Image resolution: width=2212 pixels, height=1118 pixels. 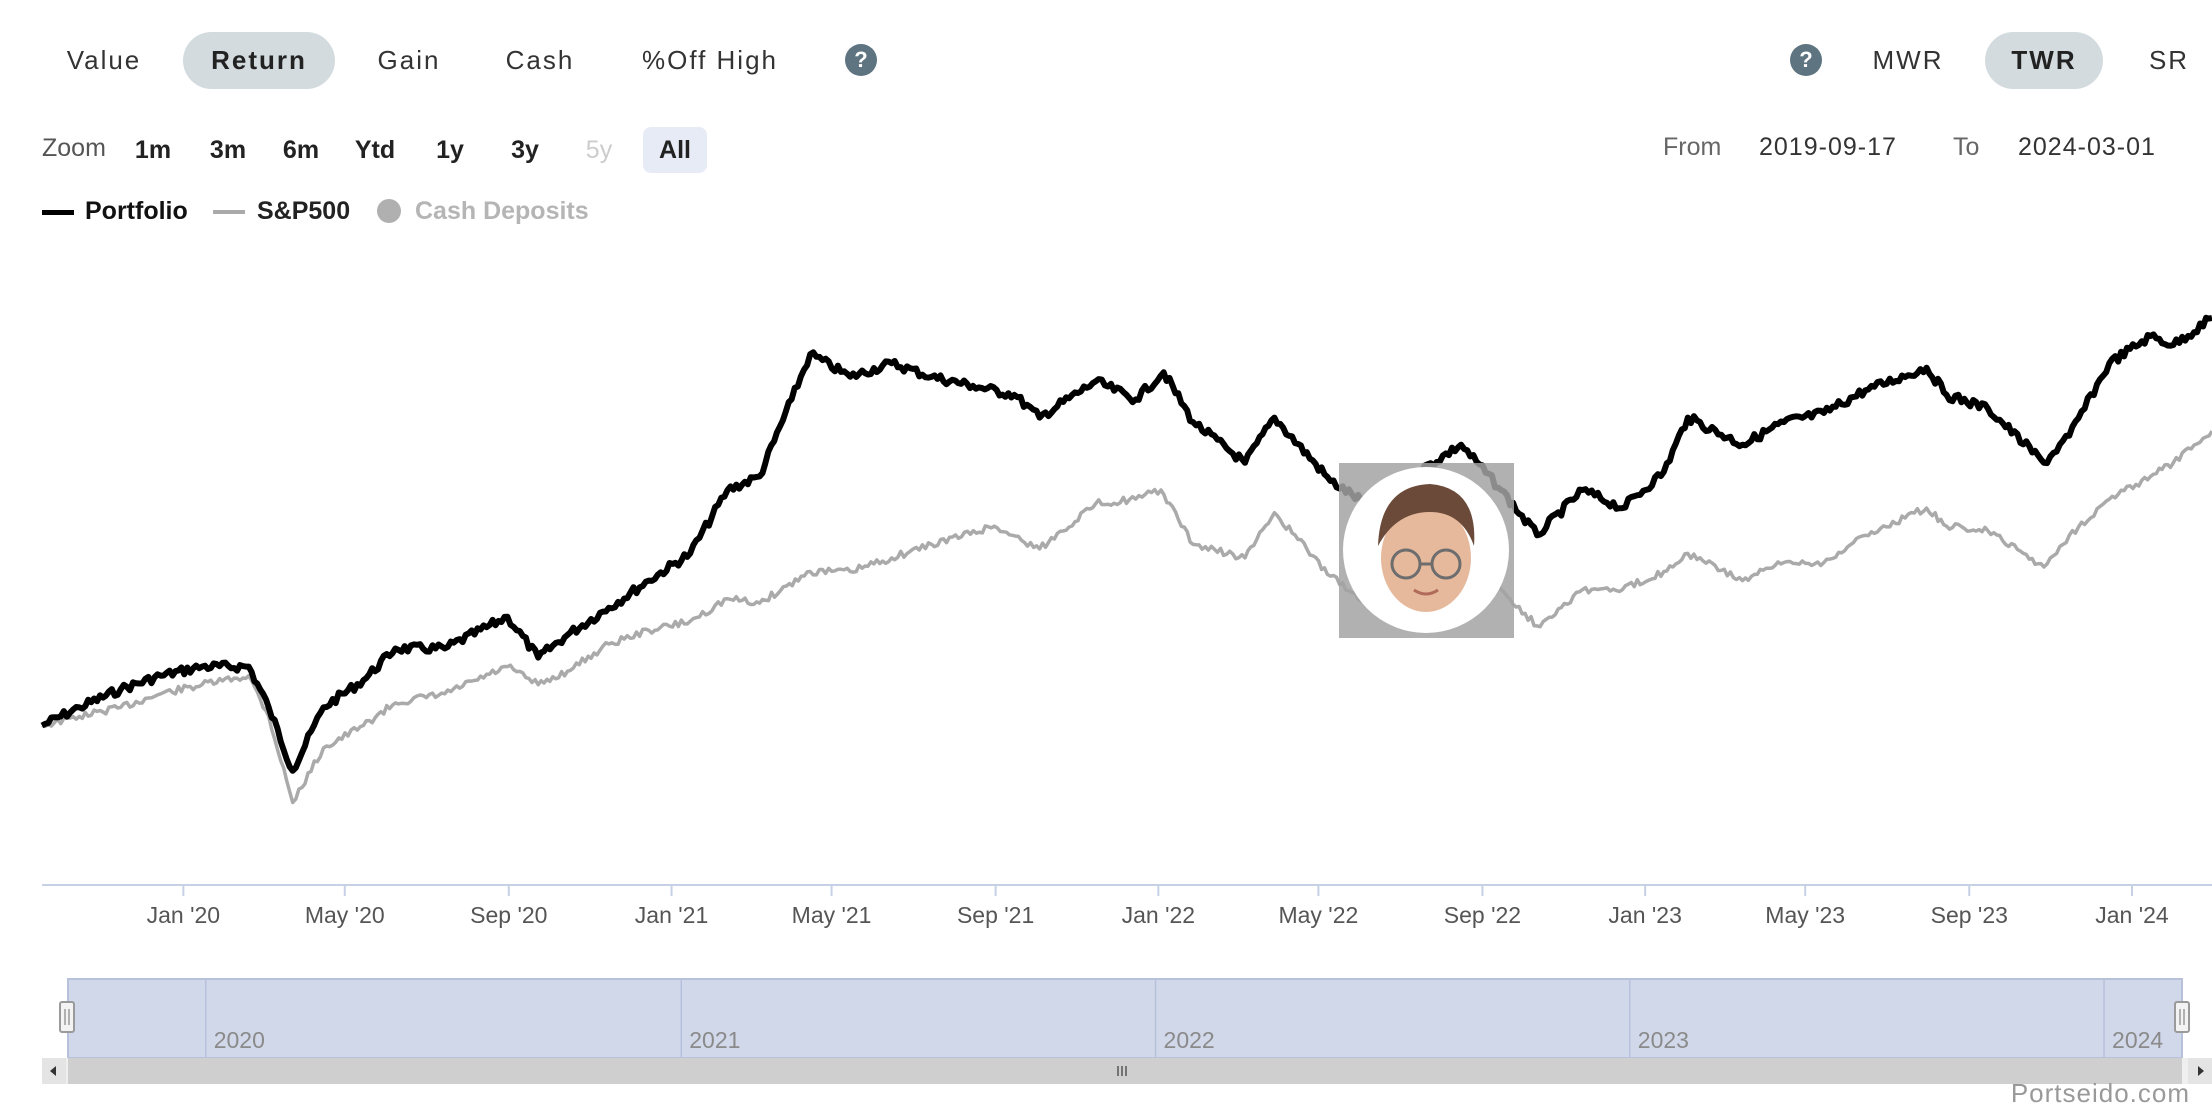 I want to click on help-icon: ?, so click(x=861, y=60).